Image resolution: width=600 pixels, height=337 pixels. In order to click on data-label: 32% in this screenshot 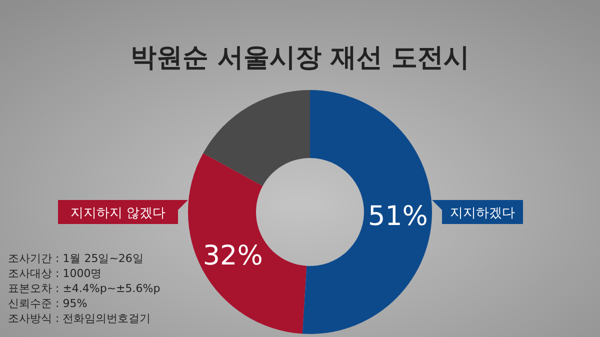, I will do `click(232, 256)`.